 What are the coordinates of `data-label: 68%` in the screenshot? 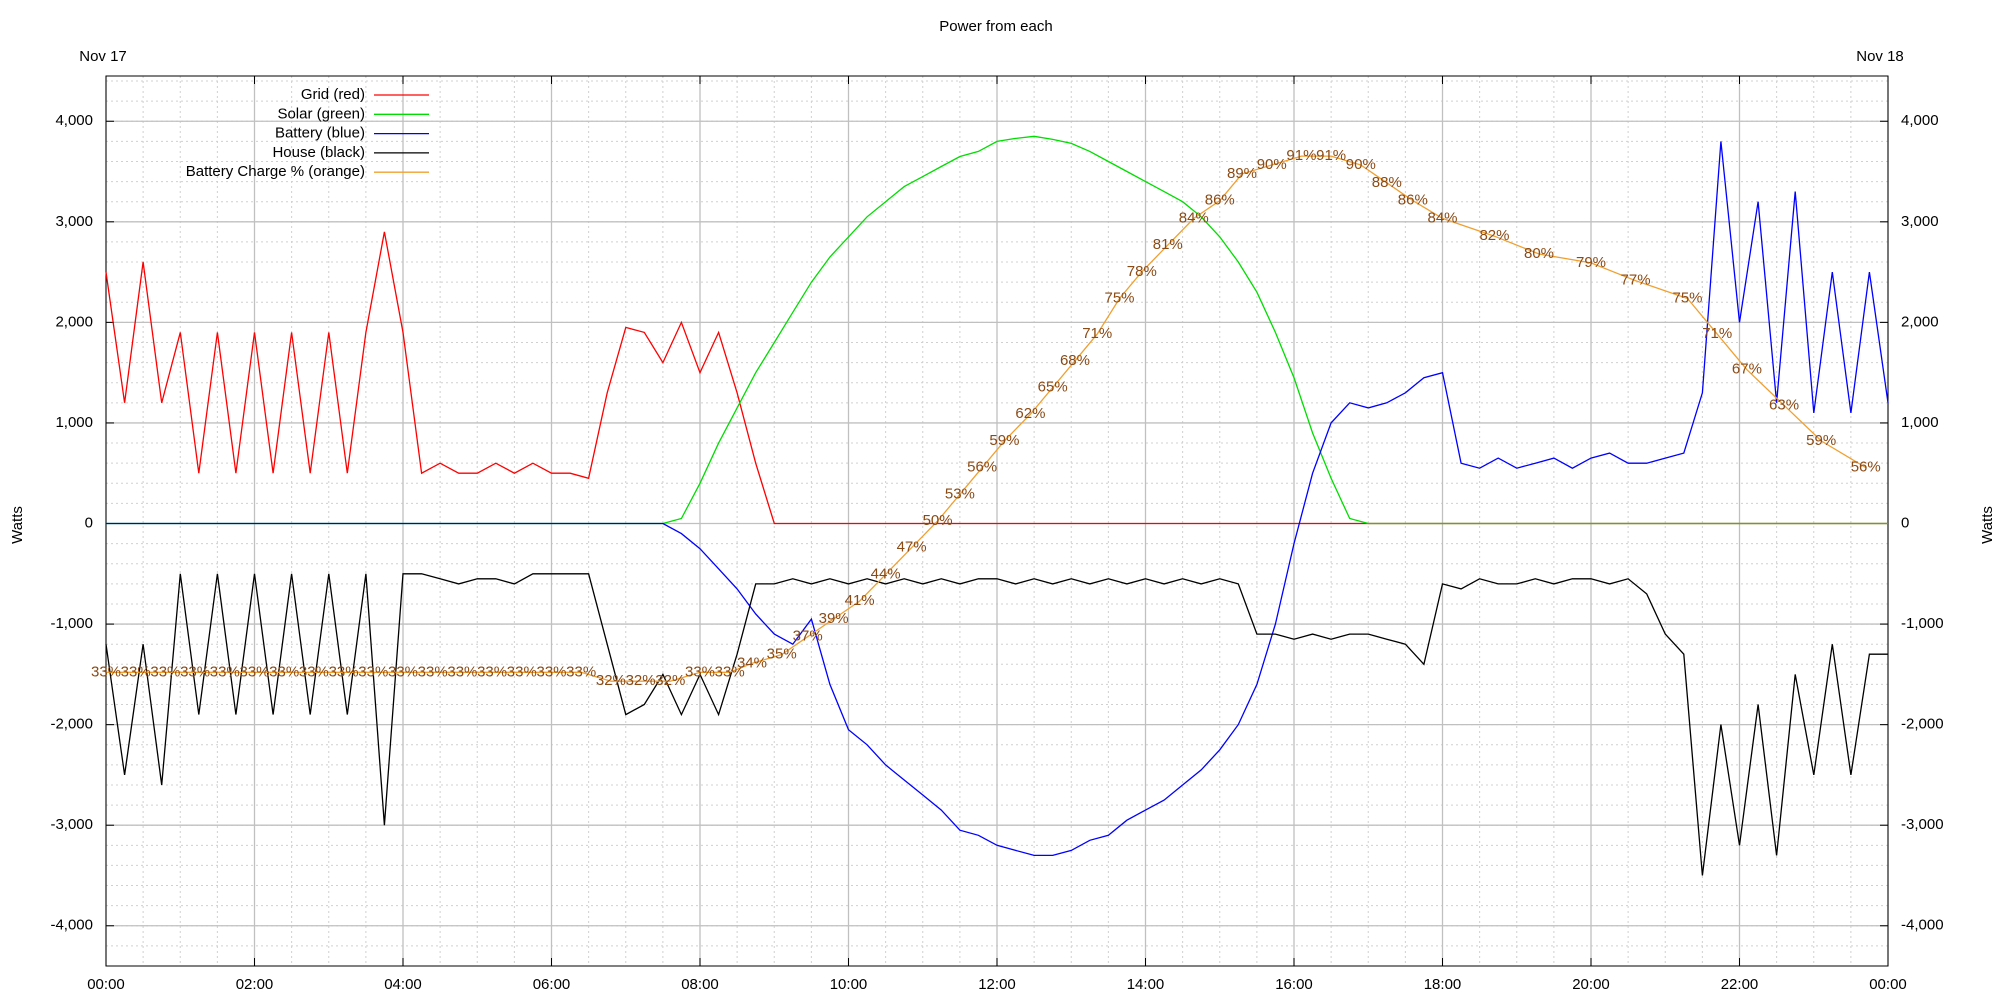 It's located at (1075, 360).